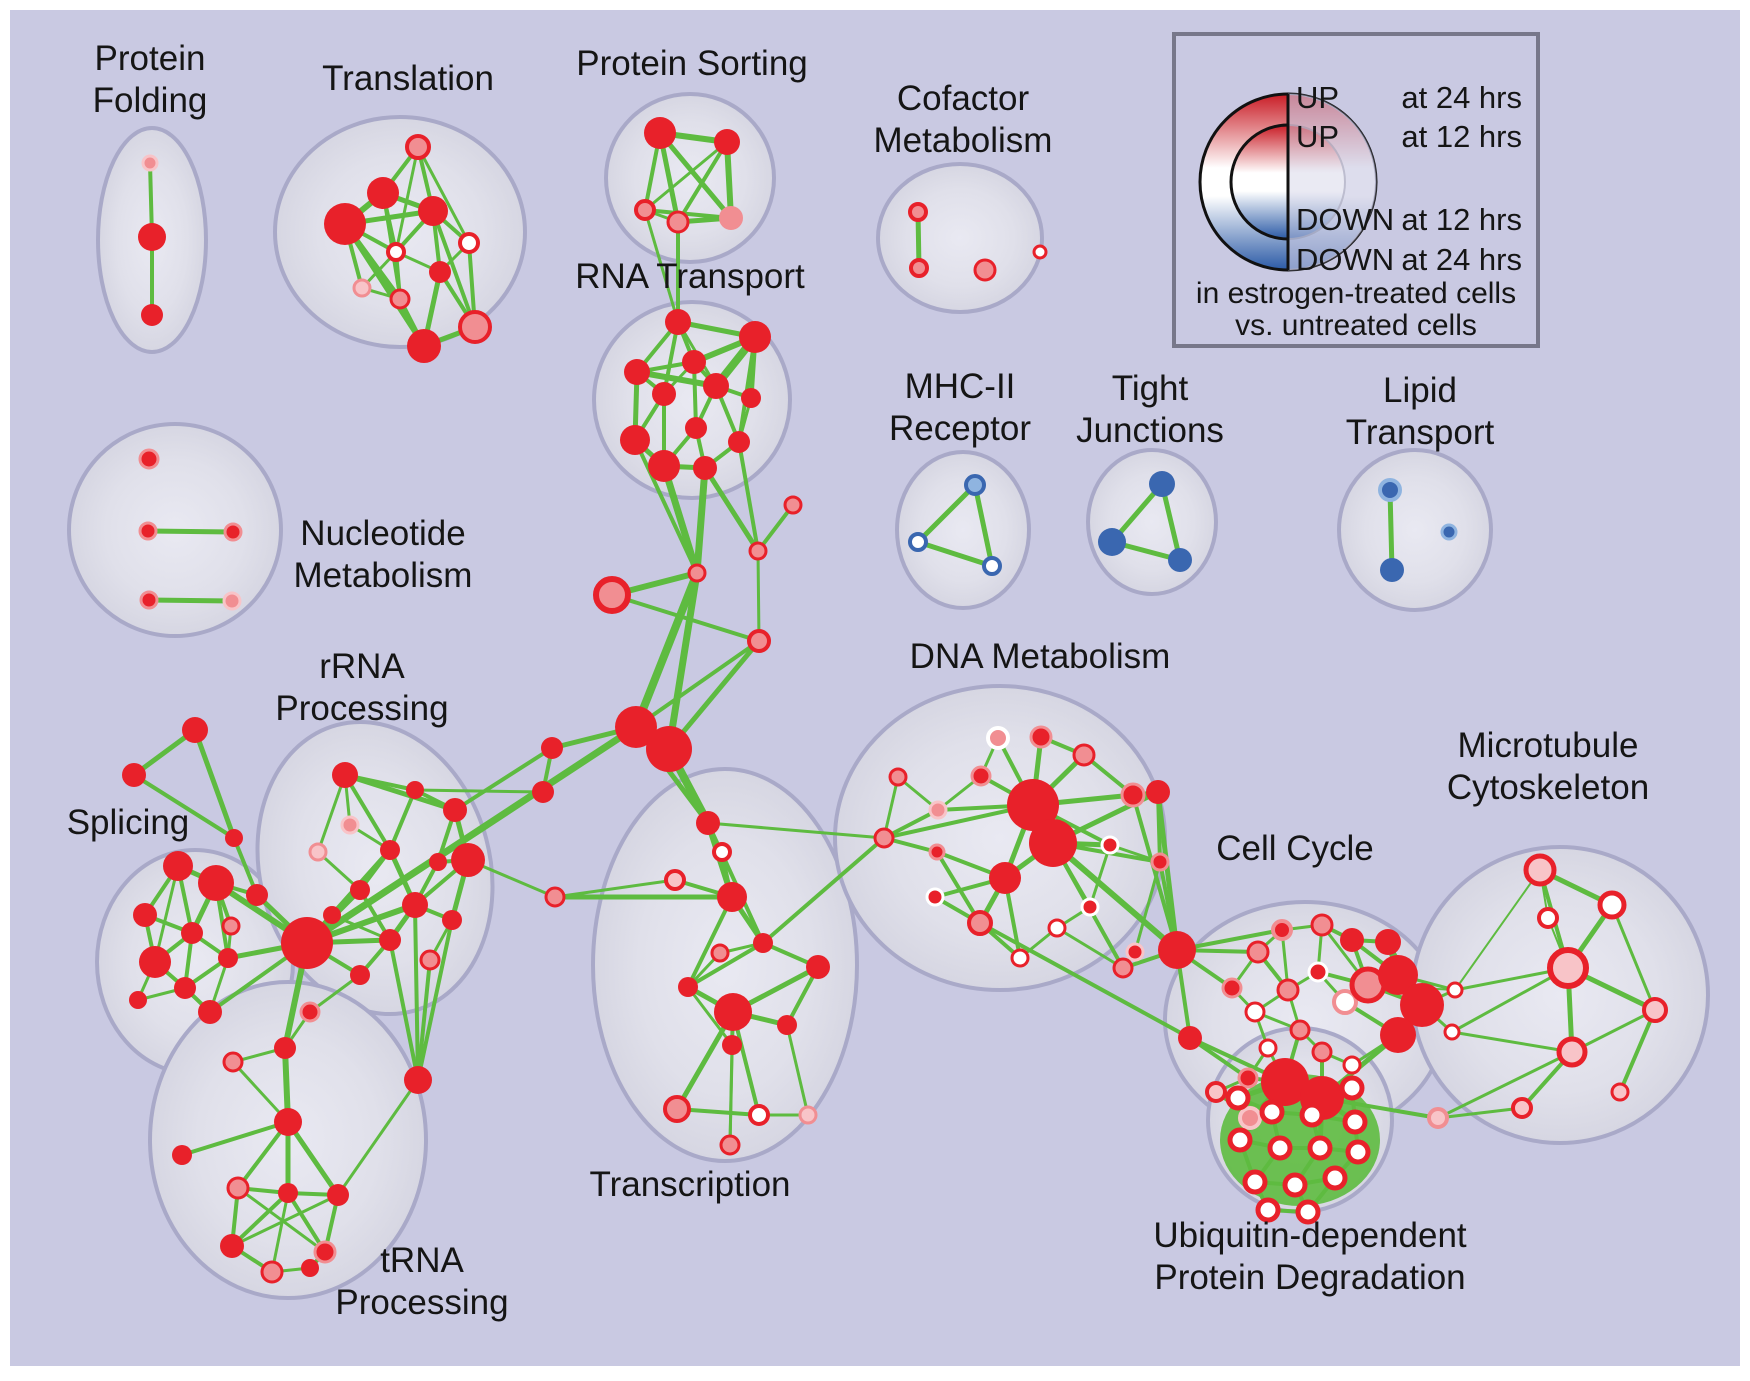  I want to click on cluster-label-protein-folding: Protein, so click(150, 58).